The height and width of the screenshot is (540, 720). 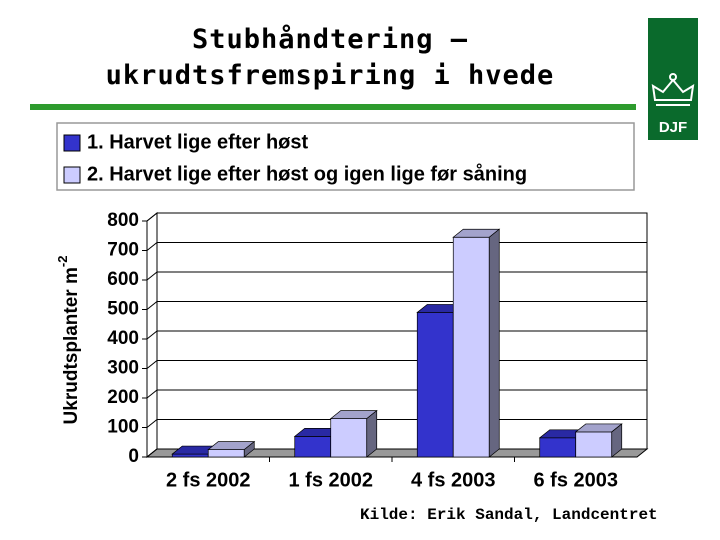 What do you see at coordinates (330, 480) in the screenshot?
I see `x-tick-label: 1 fs 2002` at bounding box center [330, 480].